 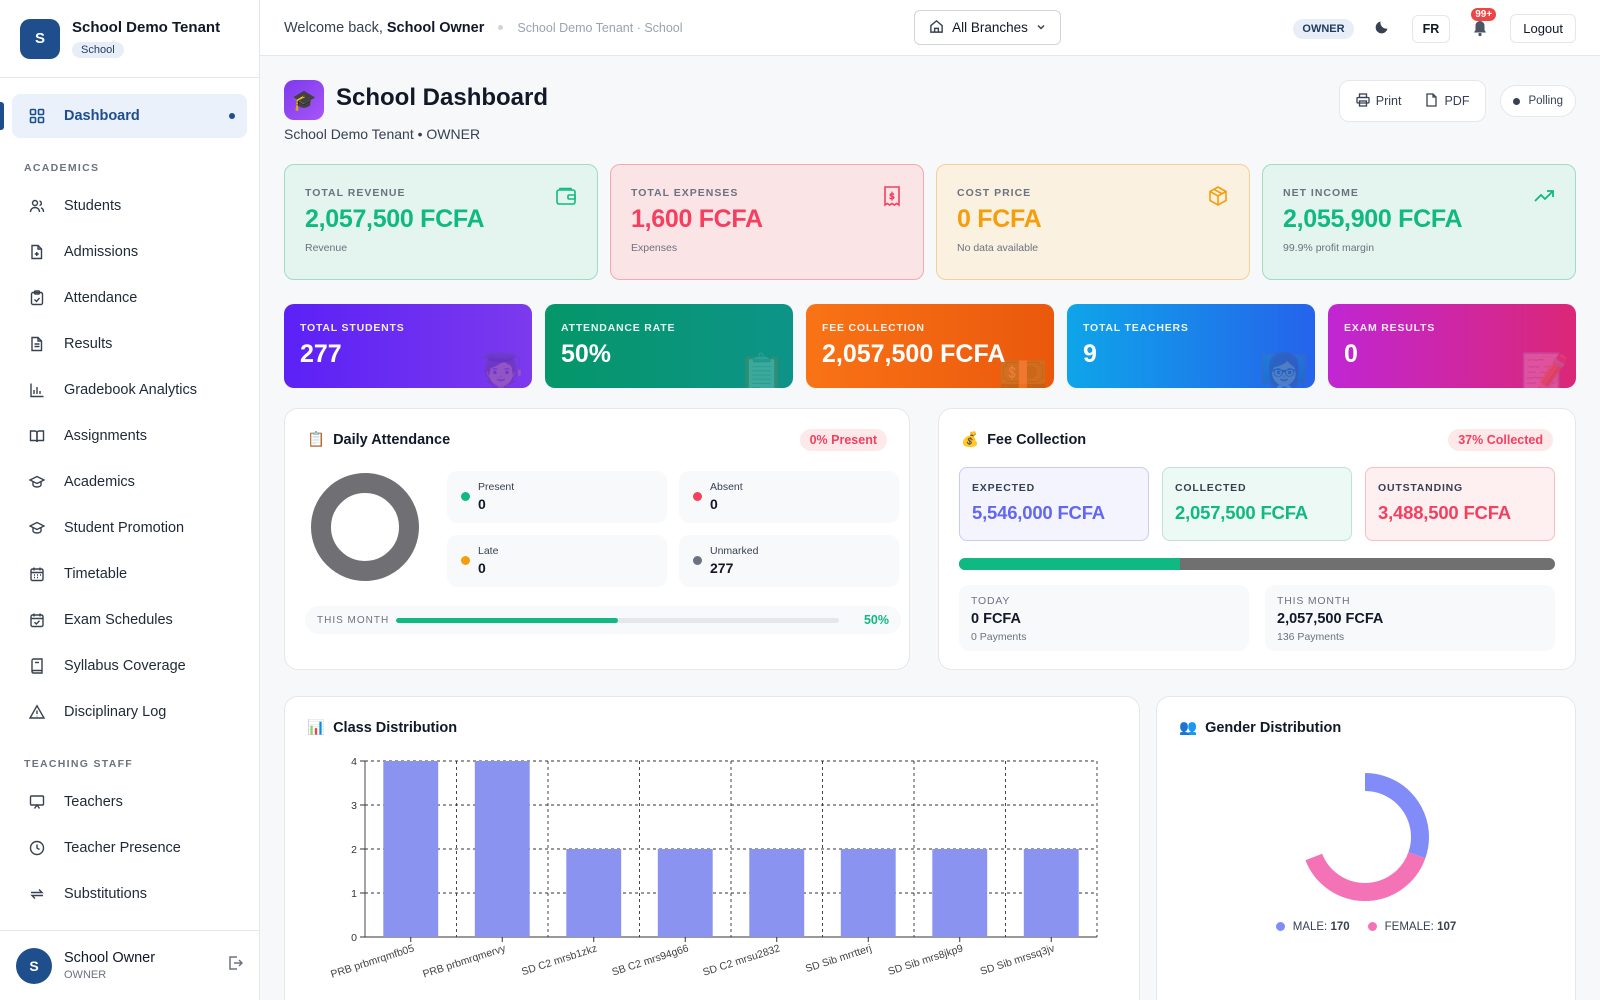 I want to click on gender-slice-male, so click(x=1365, y=837).